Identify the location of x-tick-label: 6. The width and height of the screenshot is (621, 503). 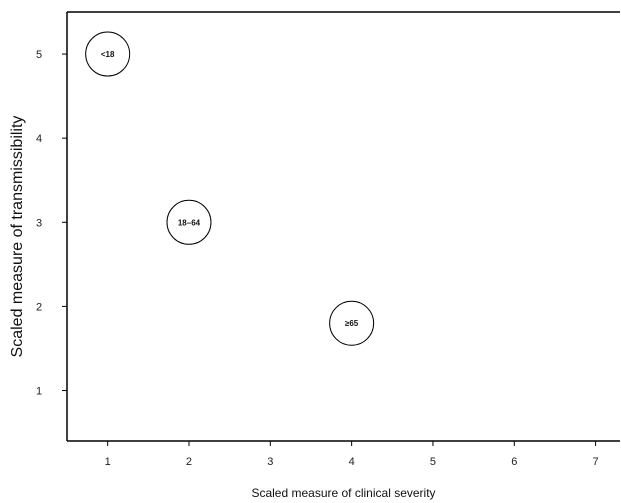
(514, 462).